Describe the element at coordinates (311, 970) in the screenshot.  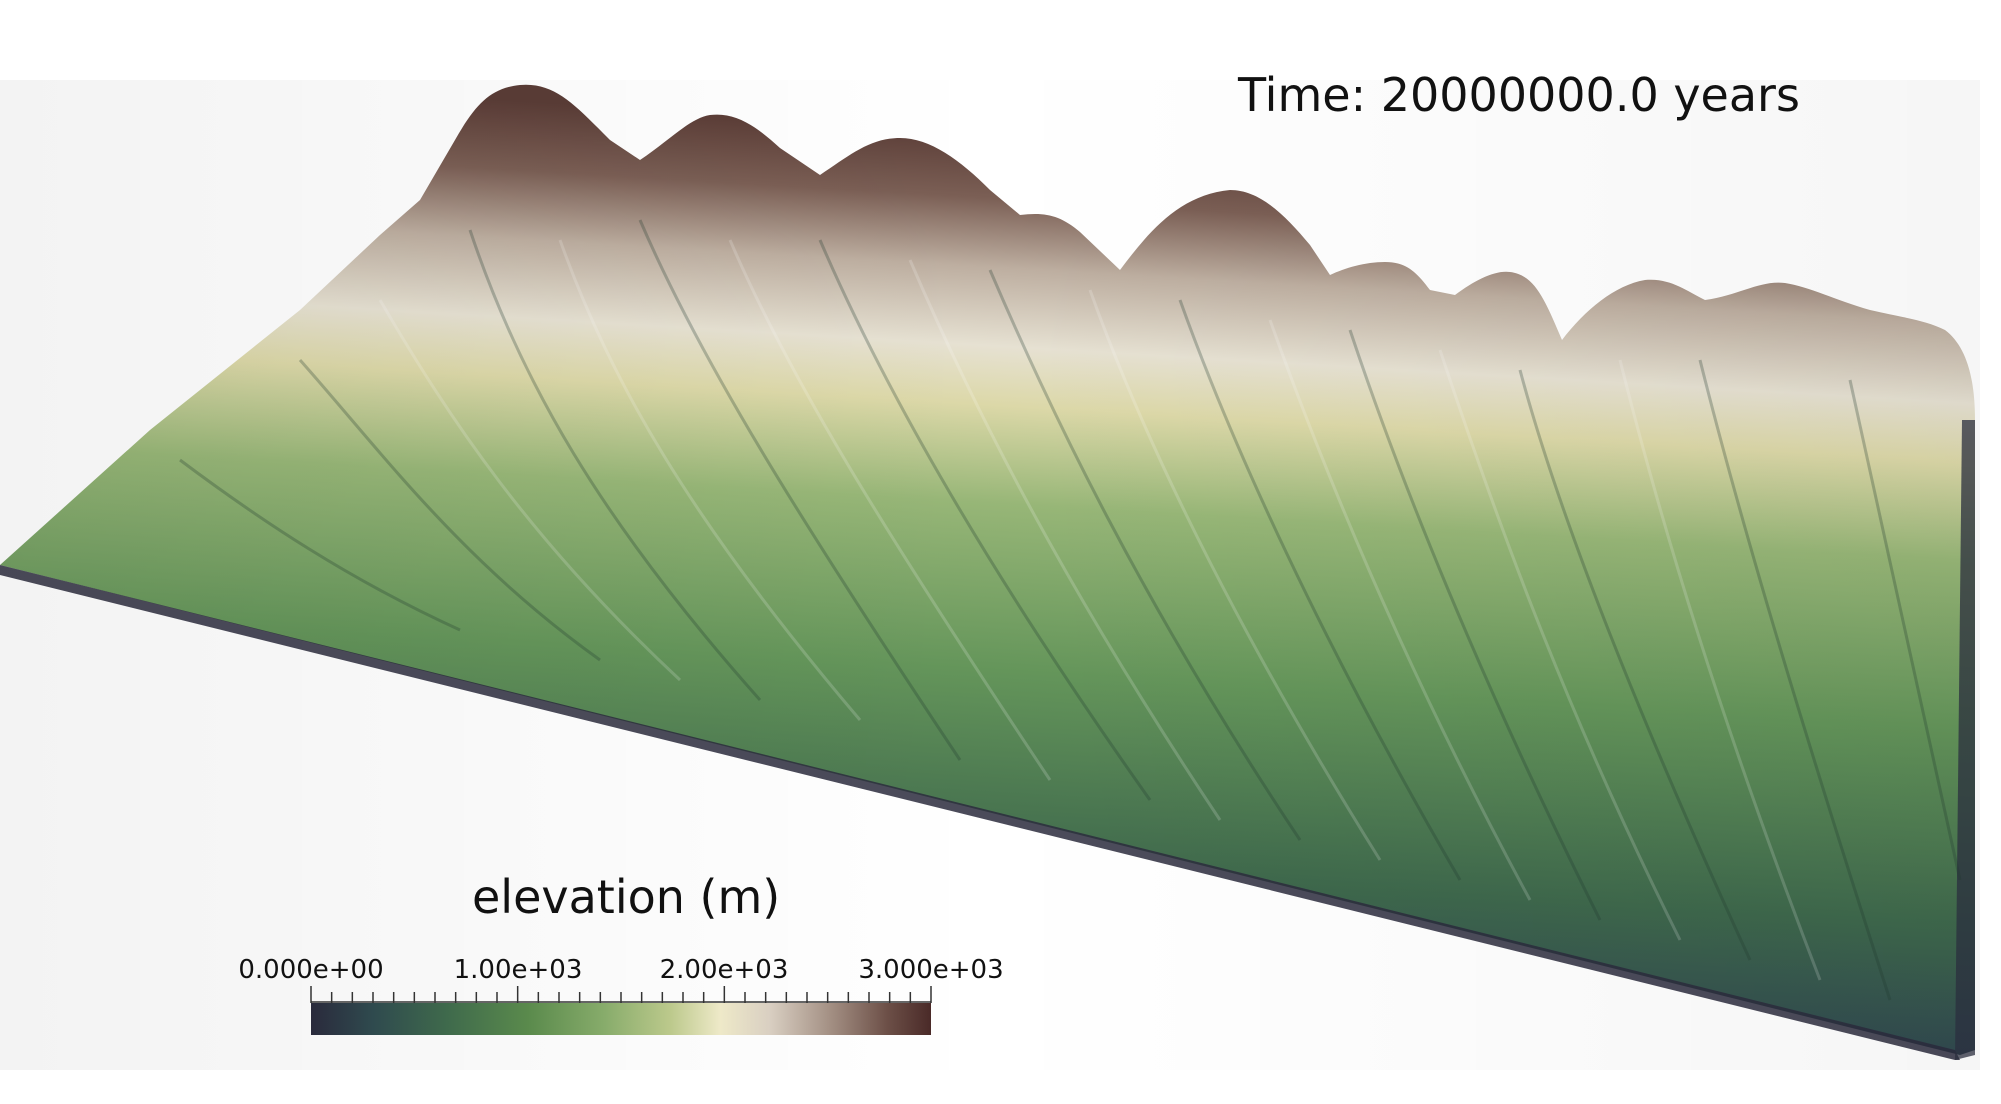
I see `colorbar-tick-label-0: 0.000e+00` at that location.